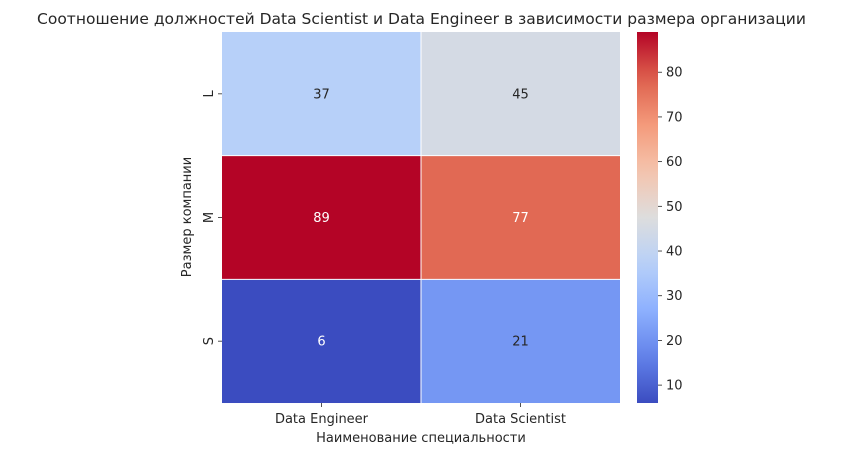 Image resolution: width=843 pixels, height=455 pixels. I want to click on x-axis-ticks: Data Engineer Data Scientist, so click(420, 415).